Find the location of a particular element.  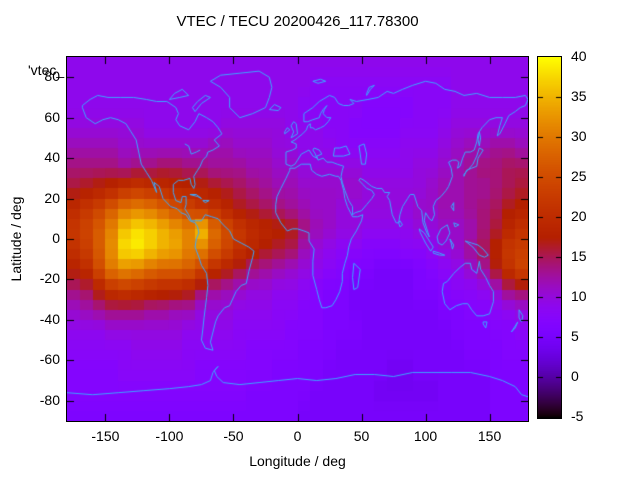

plot-title: VTEC / TECU 20200426_117.78300 is located at coordinates (297, 21).